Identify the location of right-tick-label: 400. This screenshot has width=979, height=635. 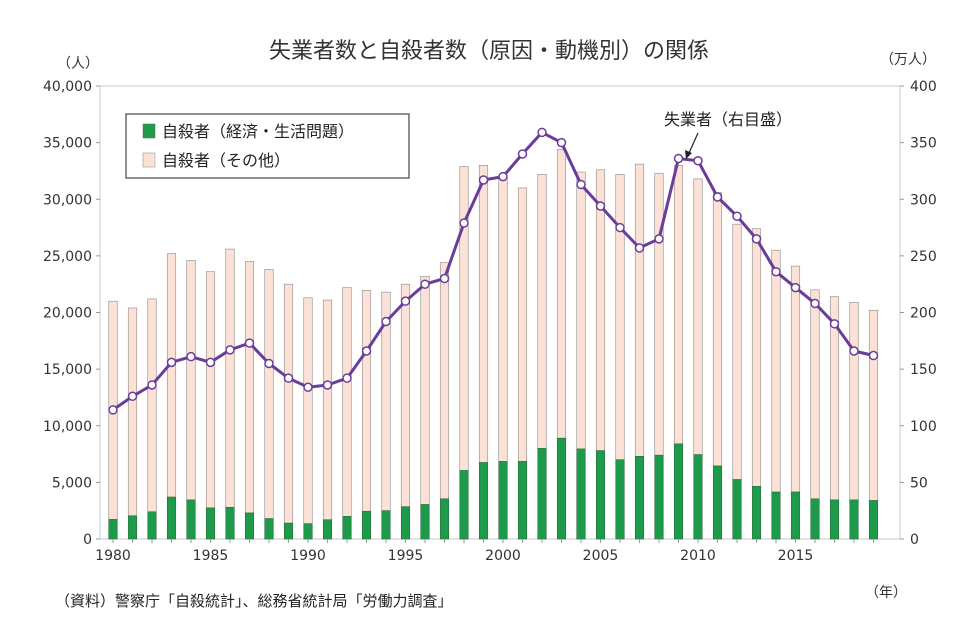
(923, 87).